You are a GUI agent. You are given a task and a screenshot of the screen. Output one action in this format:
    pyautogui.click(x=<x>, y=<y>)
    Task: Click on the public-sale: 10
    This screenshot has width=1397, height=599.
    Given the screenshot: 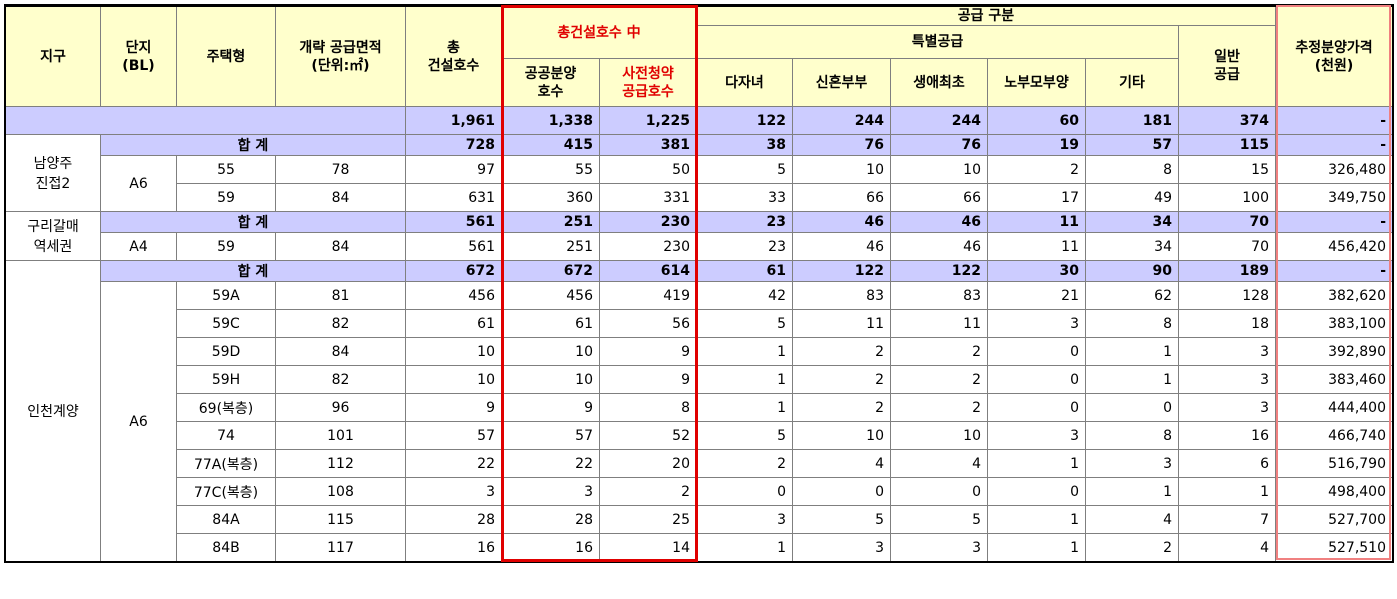 What is the action you would take?
    pyautogui.click(x=550, y=379)
    